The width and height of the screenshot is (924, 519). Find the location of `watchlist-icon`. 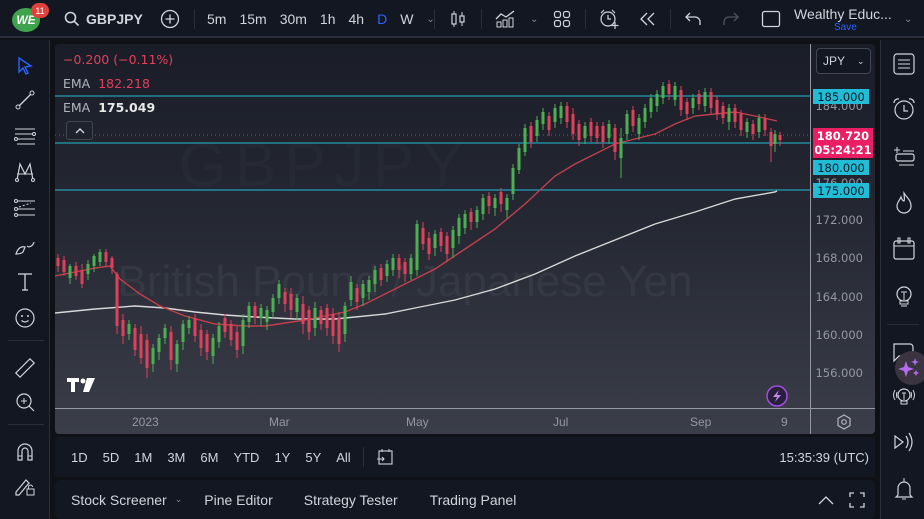

watchlist-icon is located at coordinates (904, 64).